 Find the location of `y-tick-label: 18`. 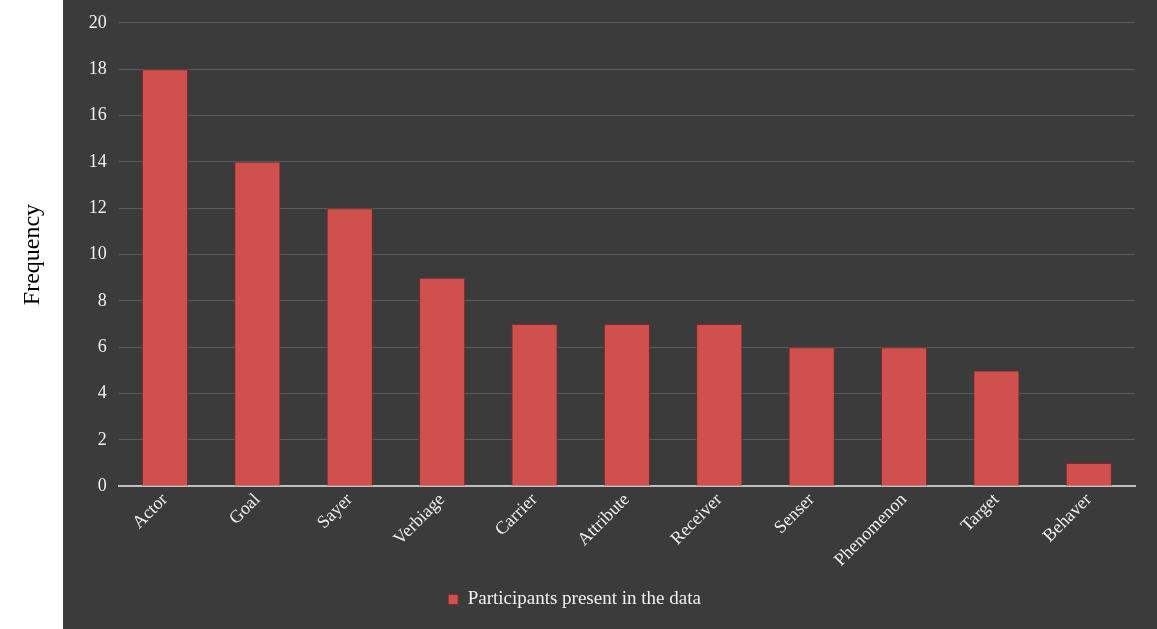

y-tick-label: 18 is located at coordinates (97, 67).